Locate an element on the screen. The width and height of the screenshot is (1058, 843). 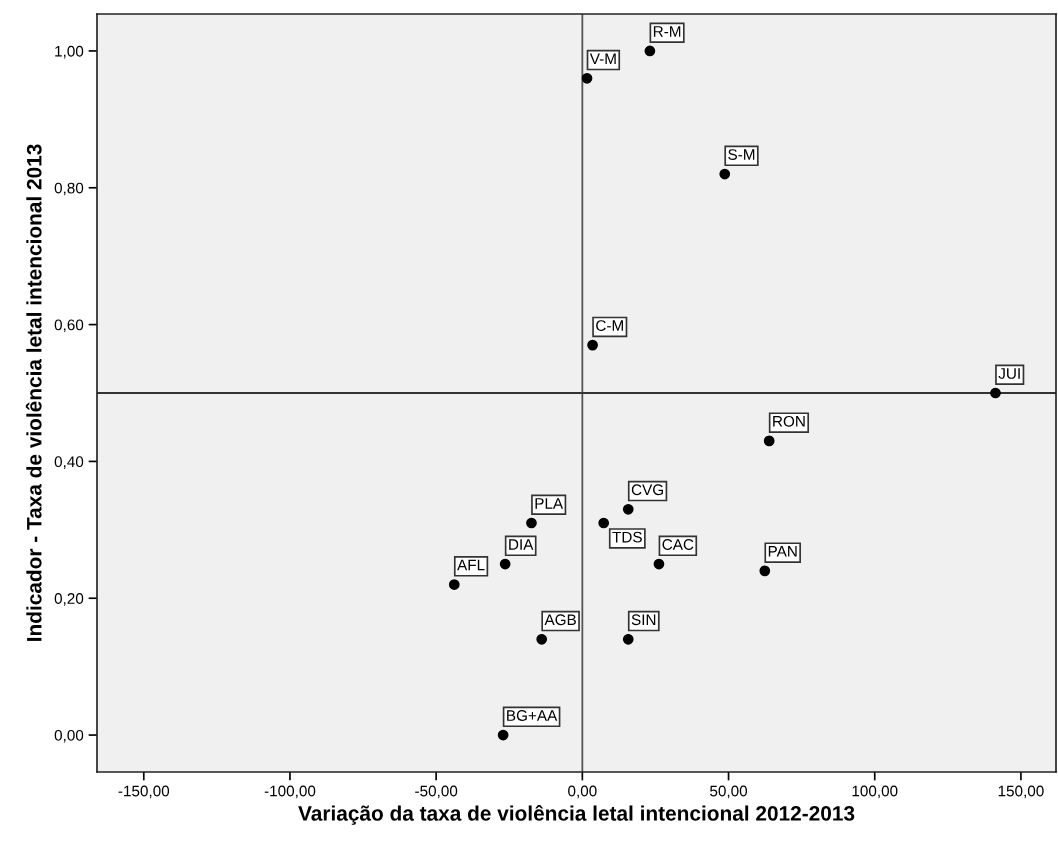
x-tick-label: 150,00 is located at coordinates (1021, 792).